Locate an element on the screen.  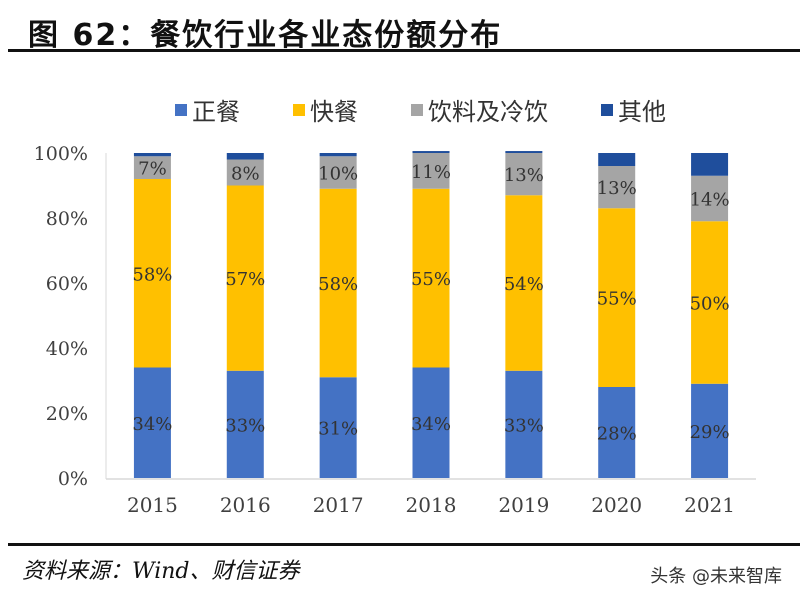
source-note: 资料来源：Wind、财信证券 is located at coordinates (161, 571).